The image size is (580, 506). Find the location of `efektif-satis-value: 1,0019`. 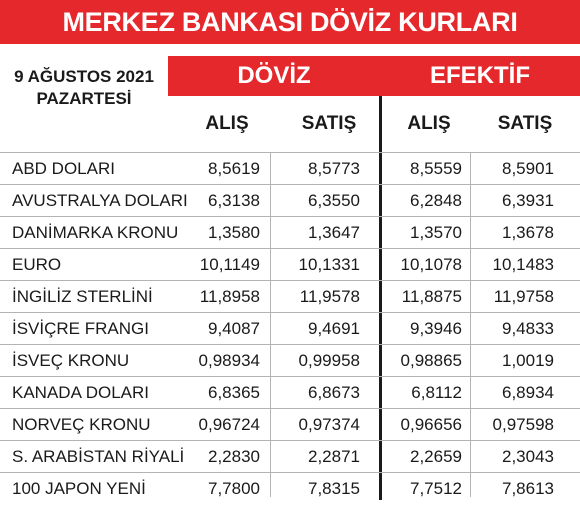

efektif-satis-value: 1,0019 is located at coordinates (528, 360).